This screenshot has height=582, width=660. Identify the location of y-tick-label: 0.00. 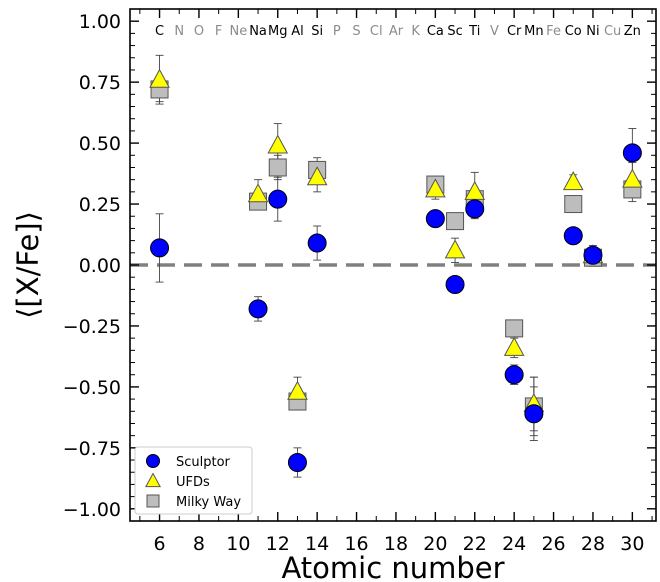
(100, 266).